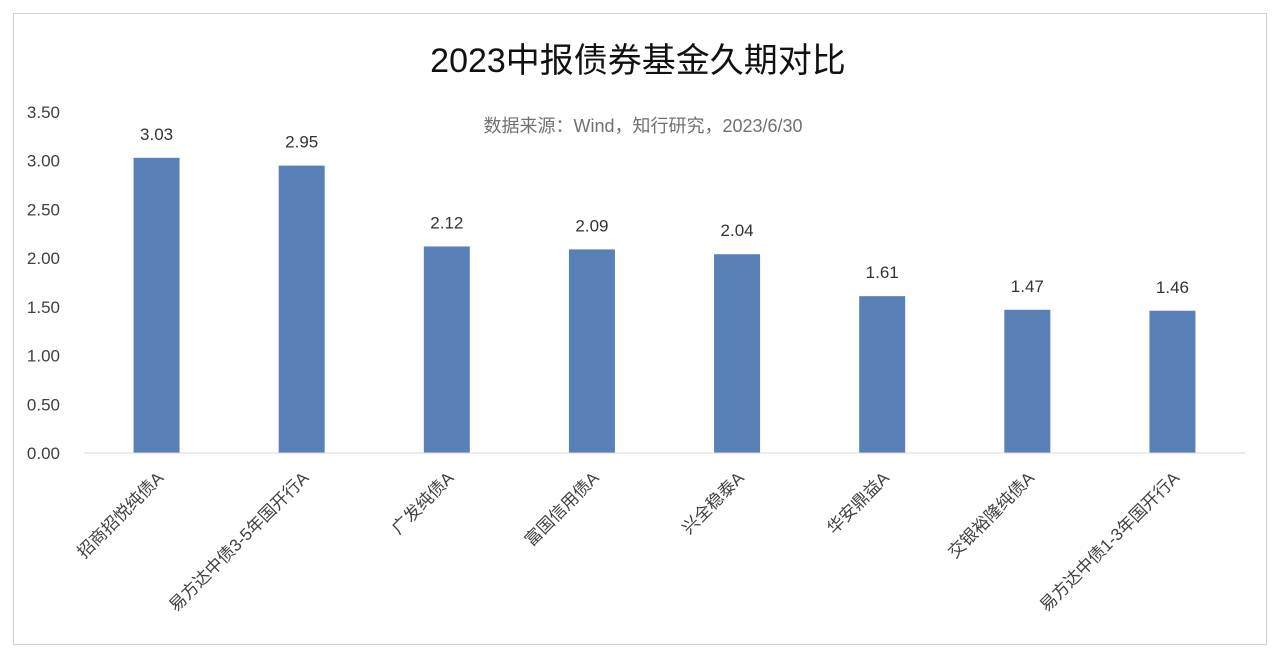  What do you see at coordinates (43, 209) in the screenshot?
I see `y-tick-label: 2.50` at bounding box center [43, 209].